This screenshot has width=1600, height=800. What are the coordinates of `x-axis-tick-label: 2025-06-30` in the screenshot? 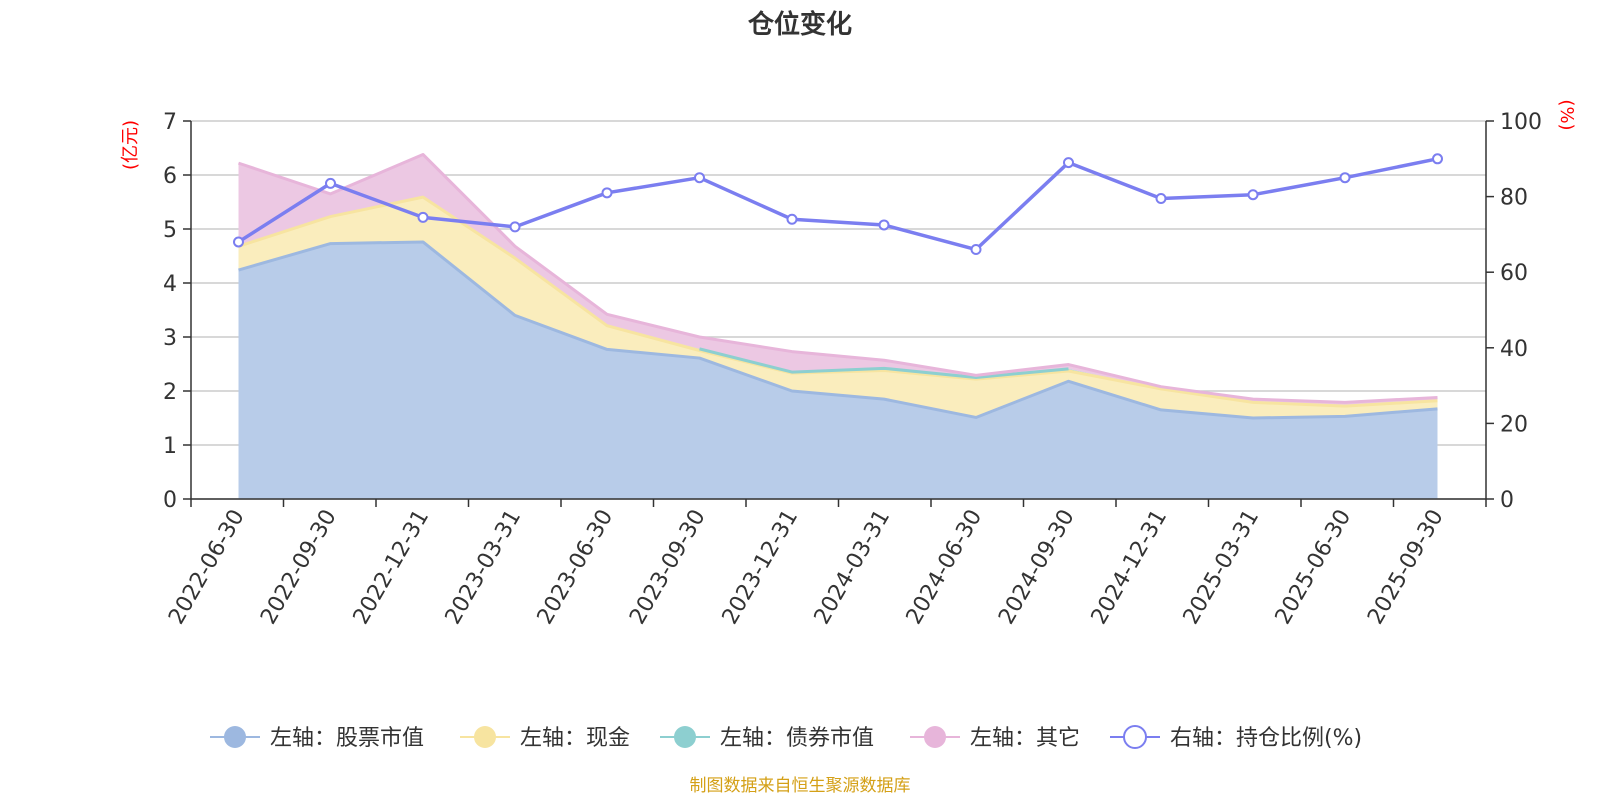 It's located at (1314, 567).